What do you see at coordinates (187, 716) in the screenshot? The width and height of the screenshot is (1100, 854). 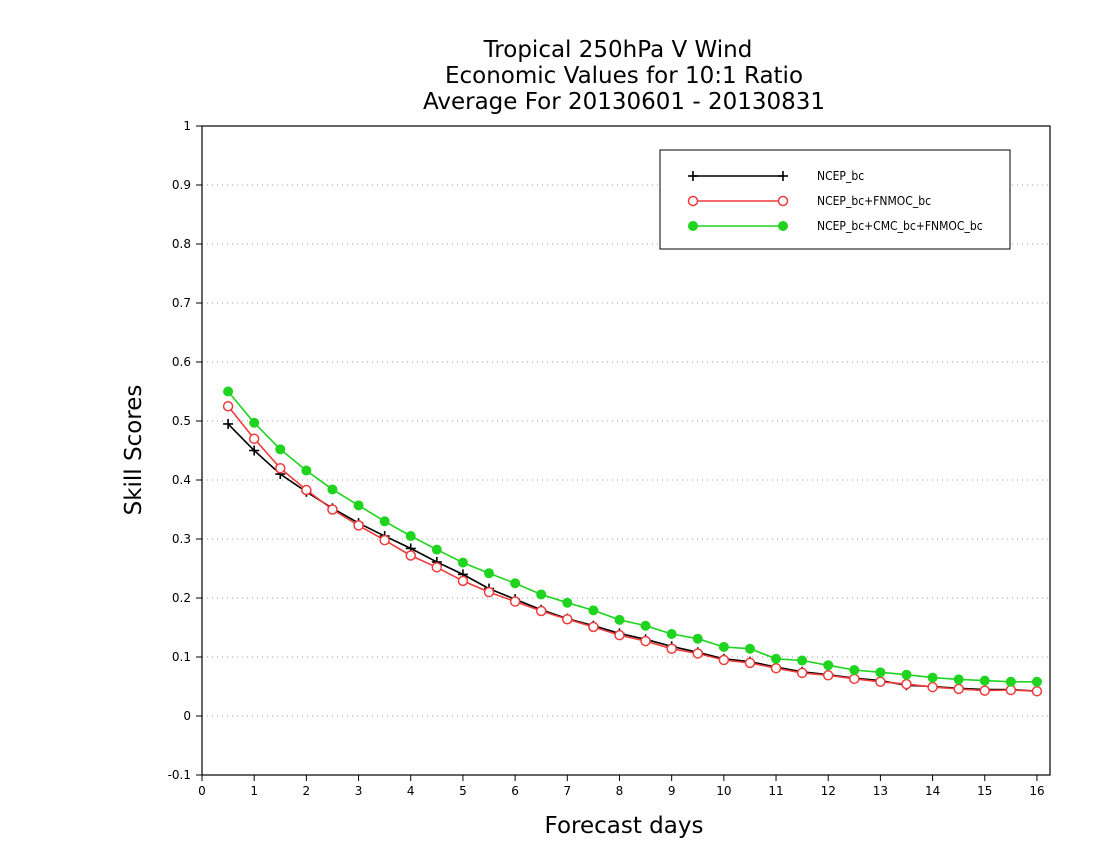 I see `y-tick-label: 0` at bounding box center [187, 716].